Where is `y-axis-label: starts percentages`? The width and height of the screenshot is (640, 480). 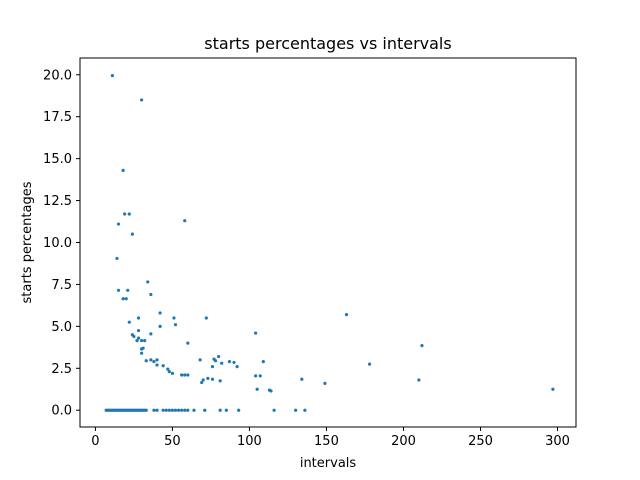 y-axis-label: starts percentages is located at coordinates (27, 242).